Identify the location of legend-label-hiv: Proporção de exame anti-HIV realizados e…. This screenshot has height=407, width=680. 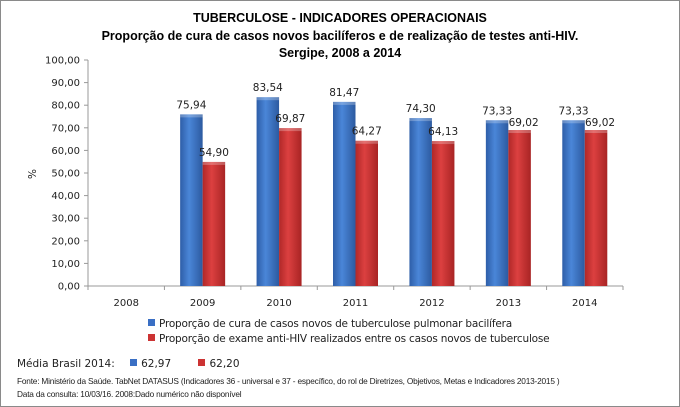
(354, 339).